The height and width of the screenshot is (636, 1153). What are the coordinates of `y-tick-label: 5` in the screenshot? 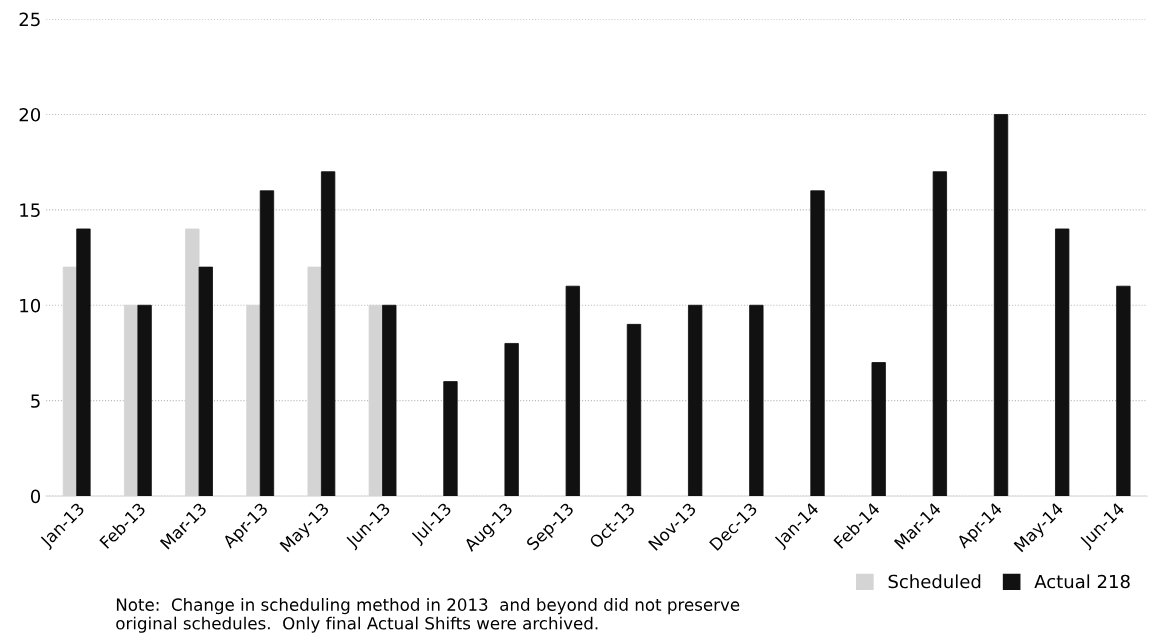 It's located at (35, 401).